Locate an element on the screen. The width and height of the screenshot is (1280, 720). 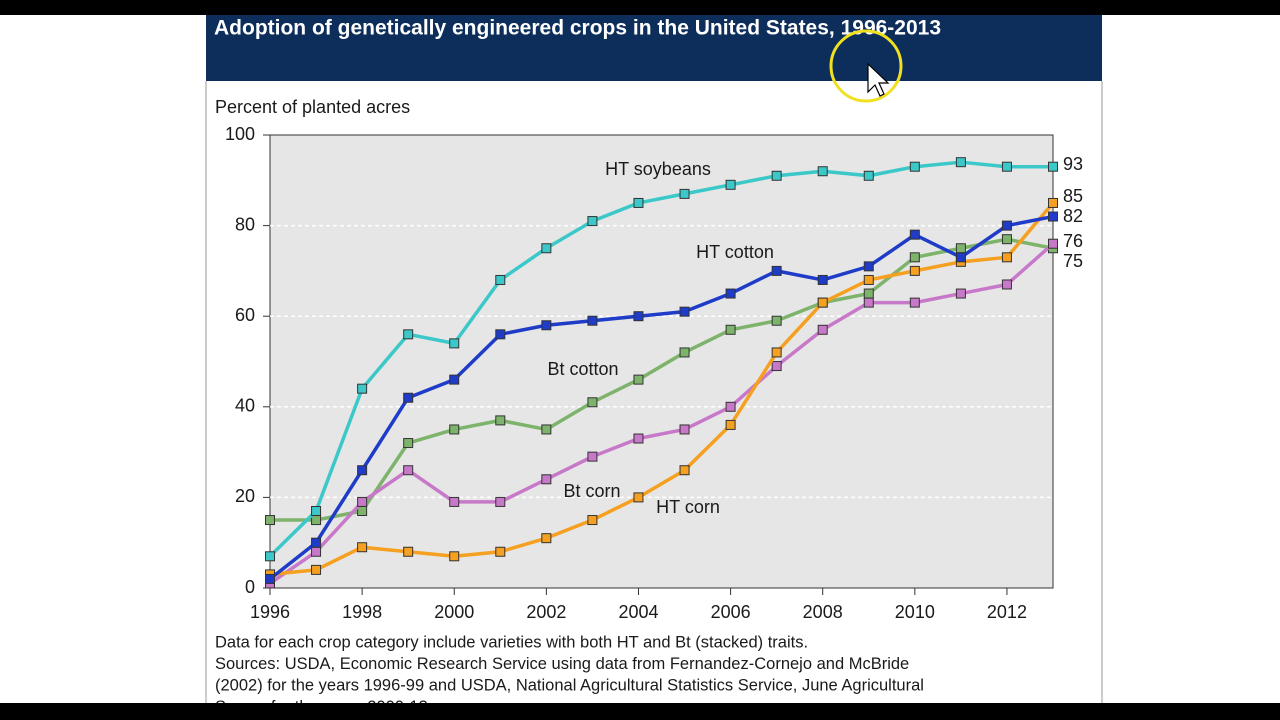
title-bar is located at coordinates (654, 48).